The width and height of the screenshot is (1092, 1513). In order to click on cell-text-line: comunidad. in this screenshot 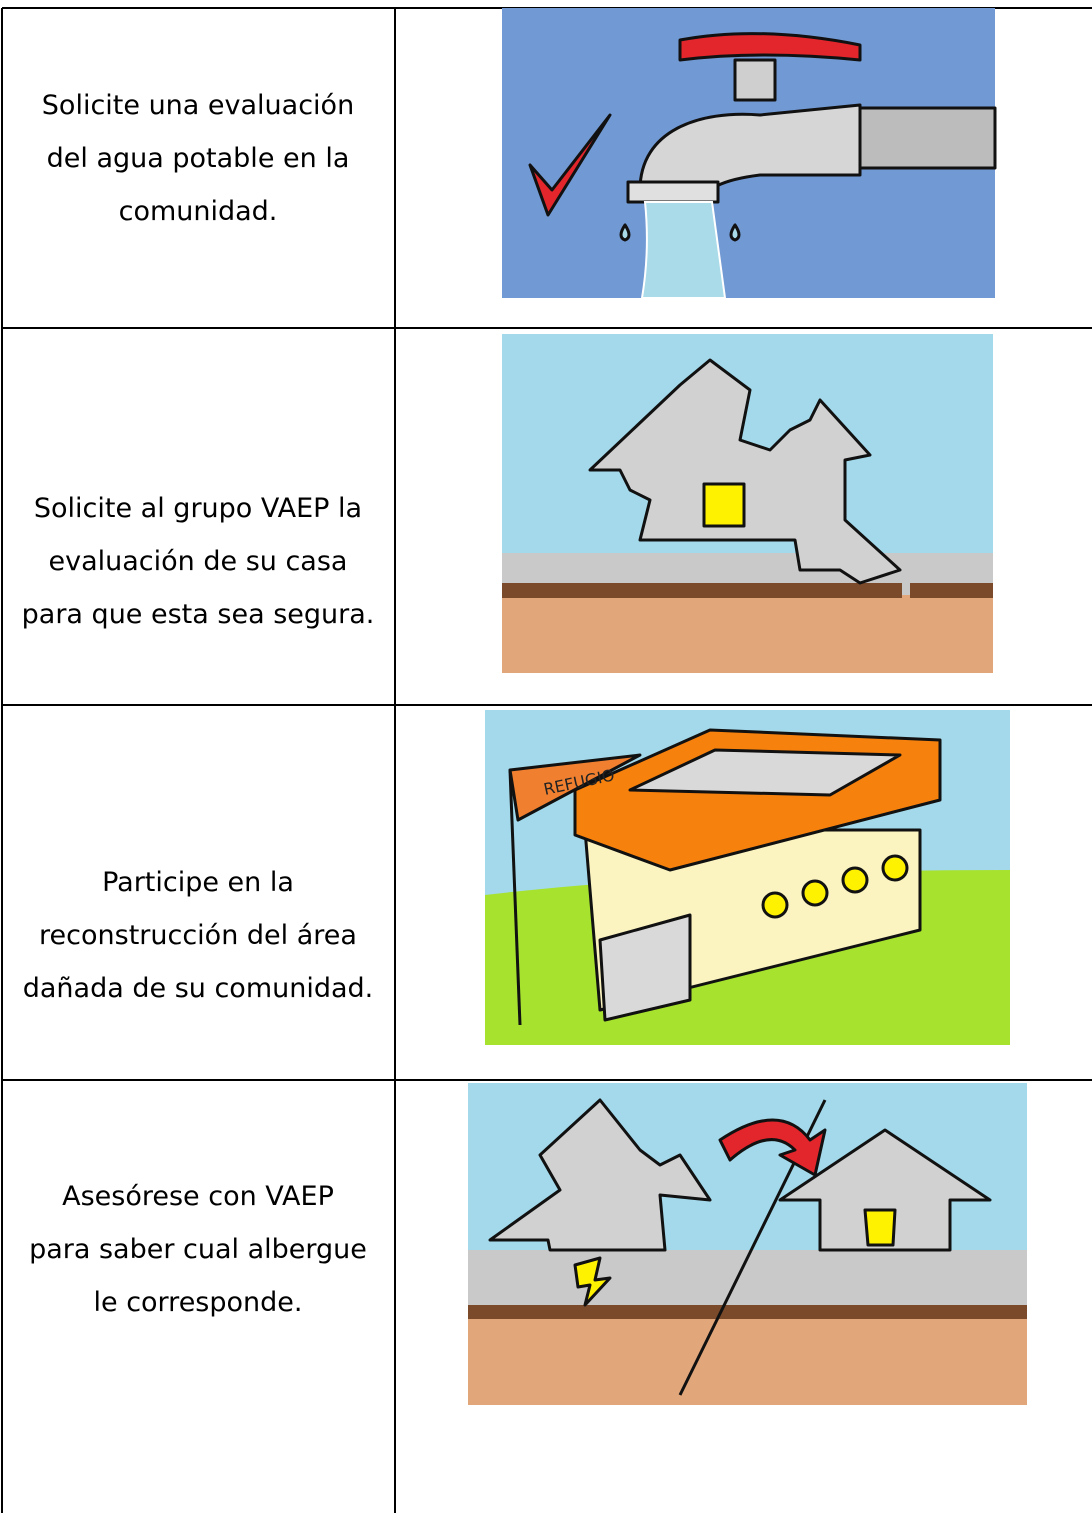, I will do `click(198, 211)`.